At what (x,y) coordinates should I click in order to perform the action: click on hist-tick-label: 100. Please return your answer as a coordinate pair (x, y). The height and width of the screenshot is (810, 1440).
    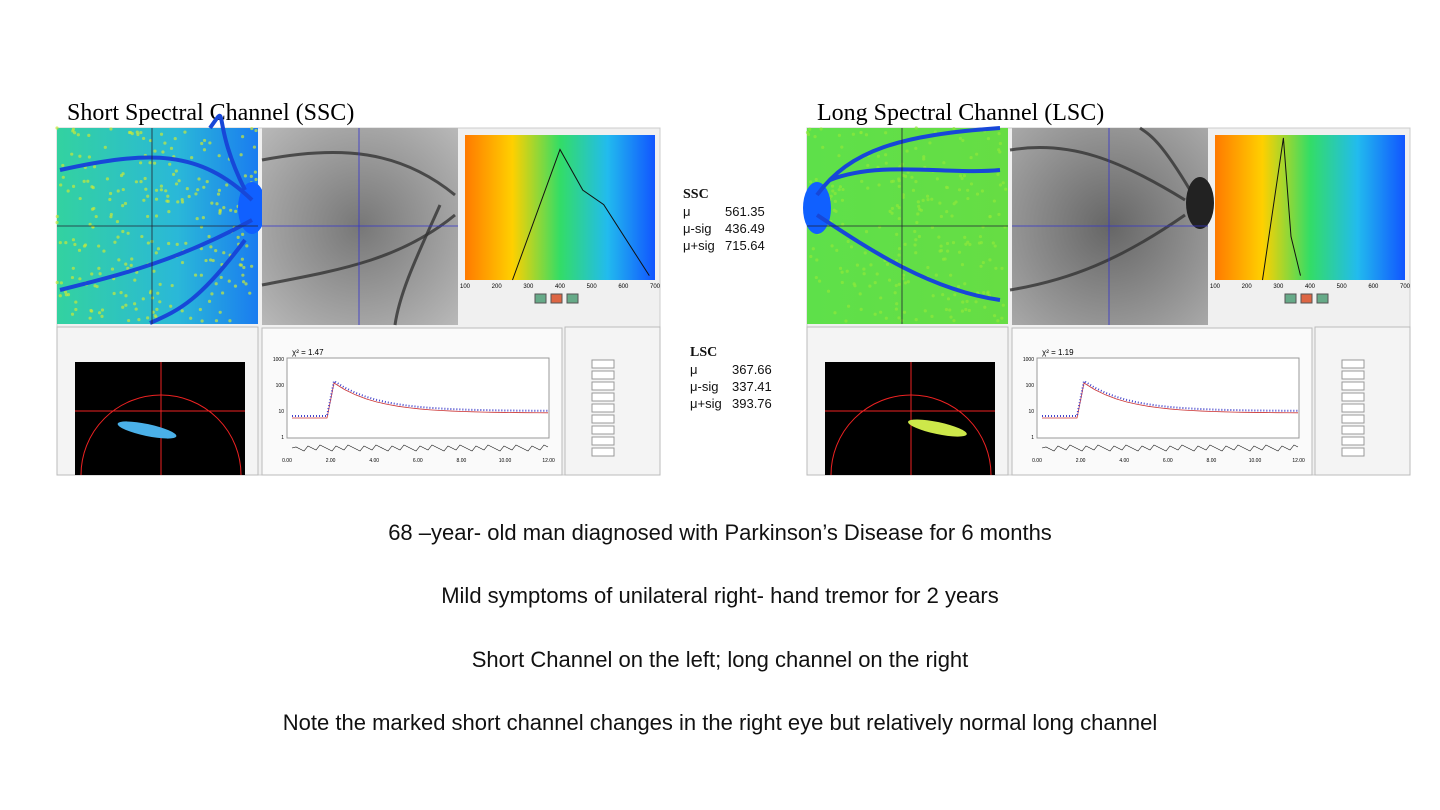
    Looking at the image, I should click on (1215, 287).